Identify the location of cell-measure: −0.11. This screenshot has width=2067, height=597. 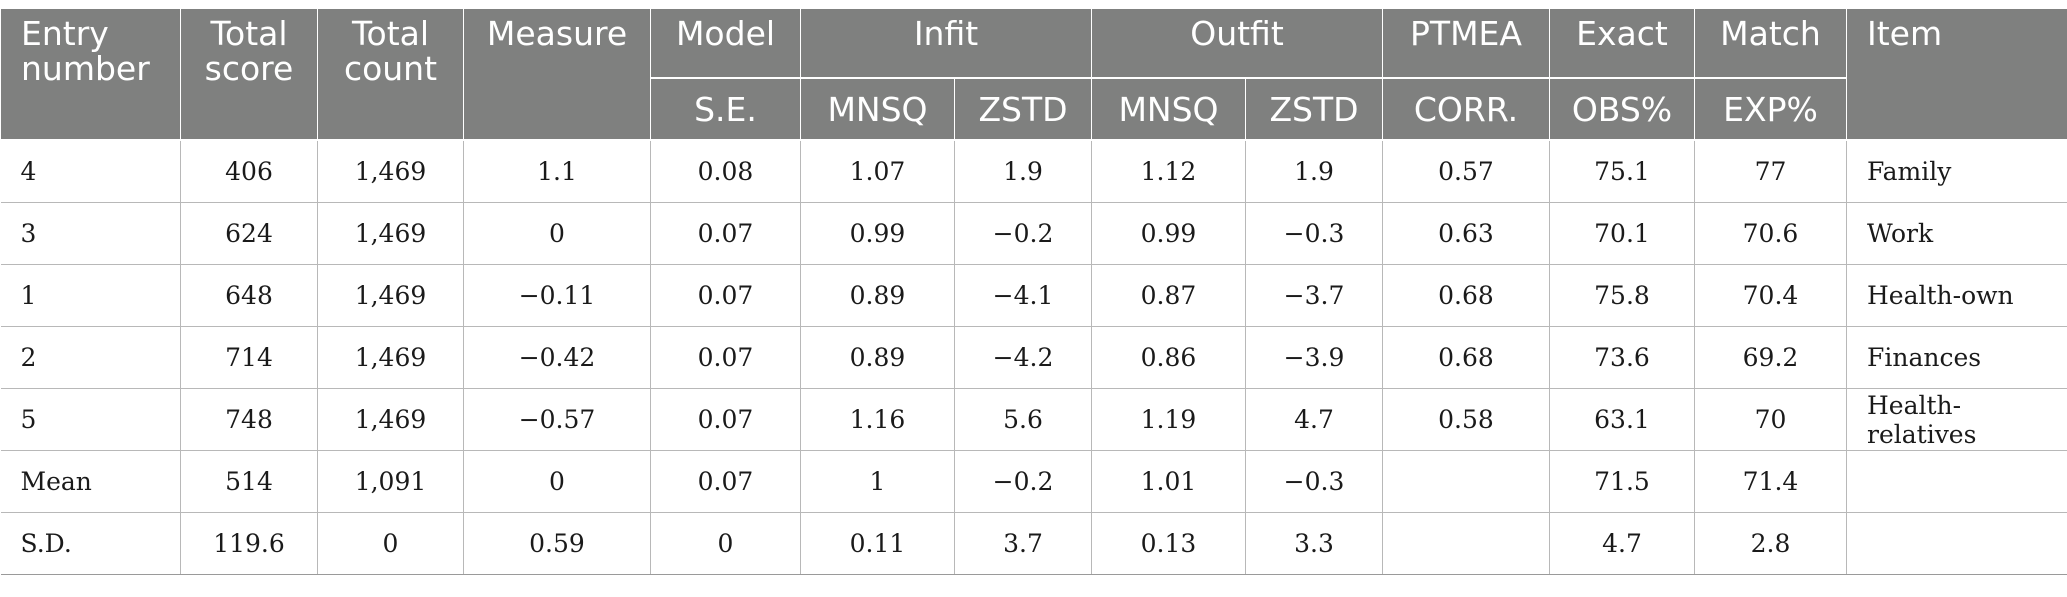
(557, 295).